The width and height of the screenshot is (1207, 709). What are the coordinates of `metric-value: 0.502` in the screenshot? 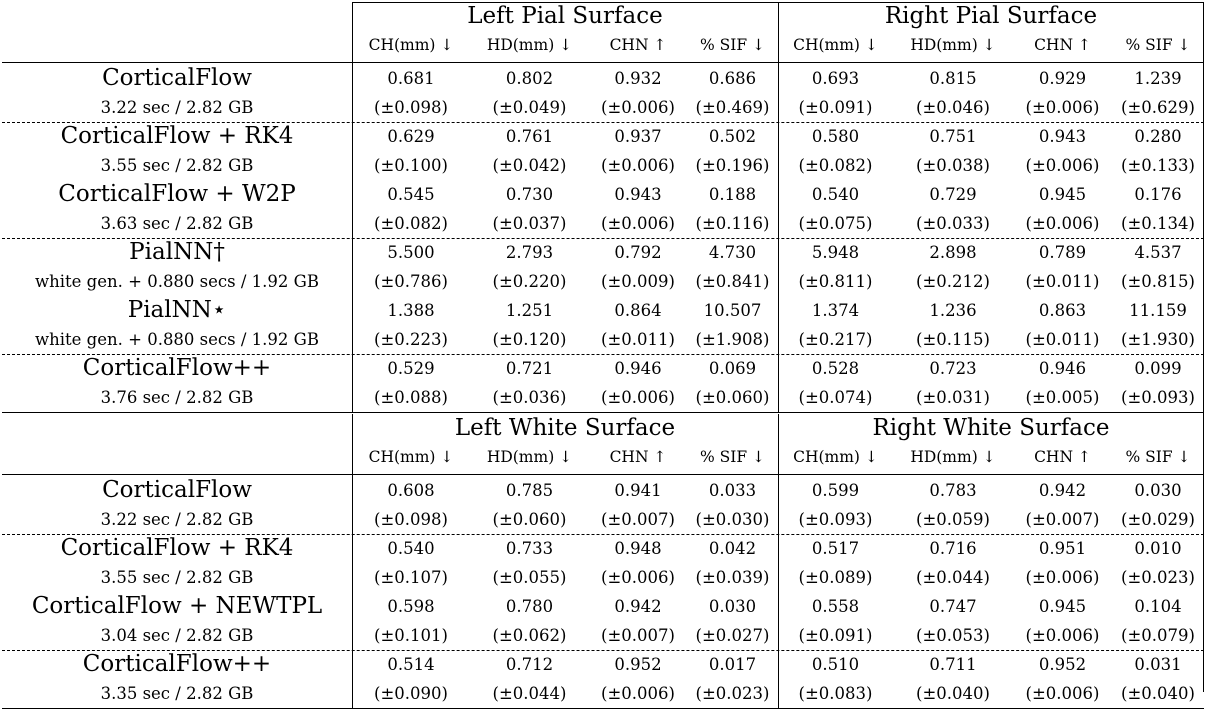 It's located at (732, 136).